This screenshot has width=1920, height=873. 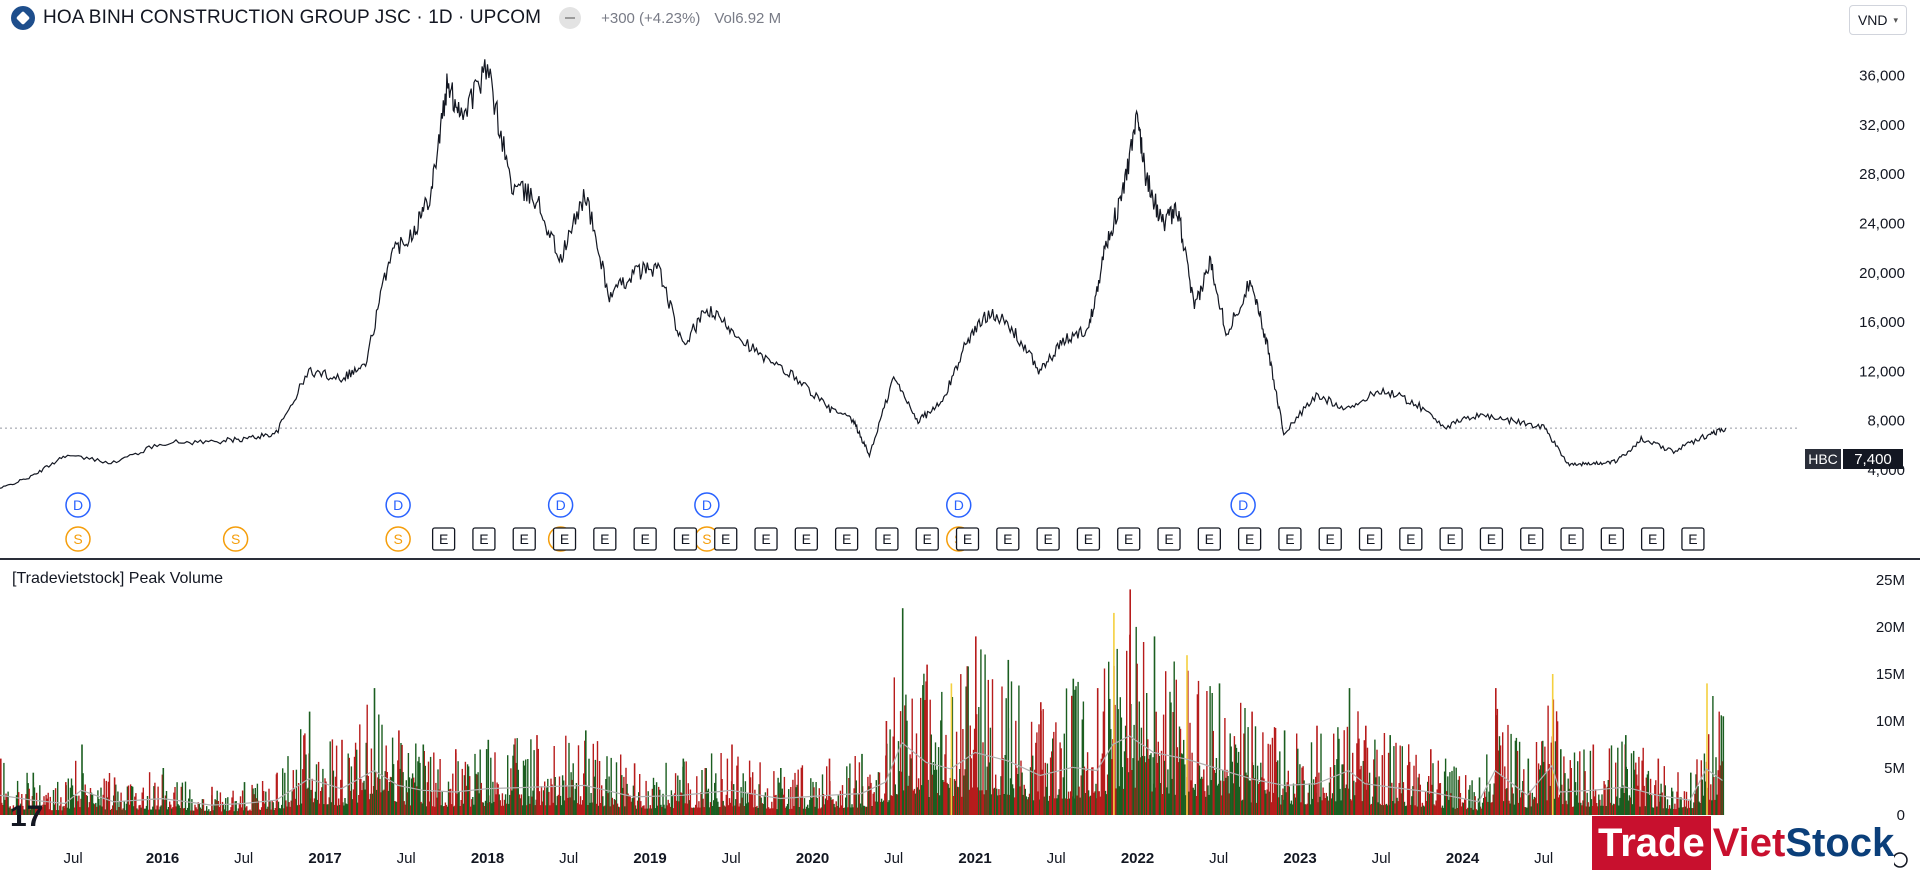 What do you see at coordinates (1882, 322) in the screenshot?
I see `price-tick-label: 16,000` at bounding box center [1882, 322].